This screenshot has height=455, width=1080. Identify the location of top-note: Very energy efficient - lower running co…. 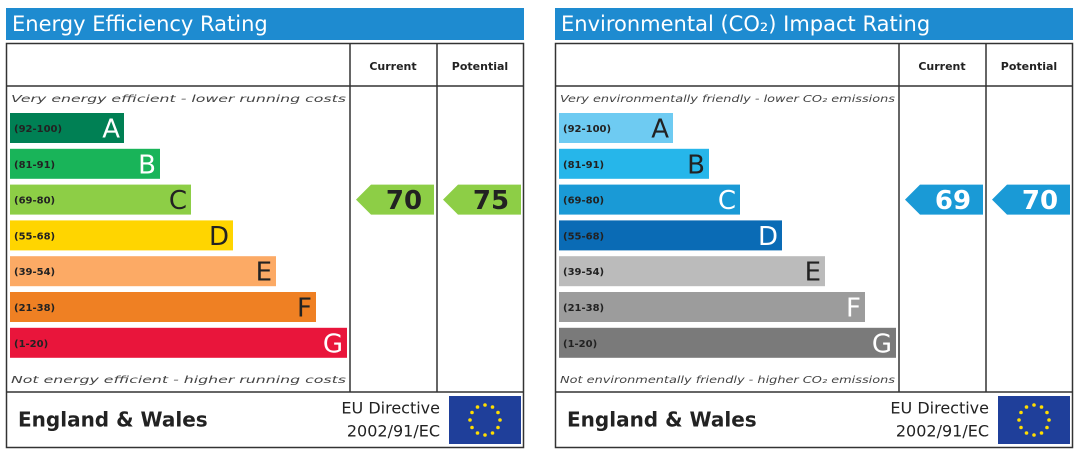
(178, 99).